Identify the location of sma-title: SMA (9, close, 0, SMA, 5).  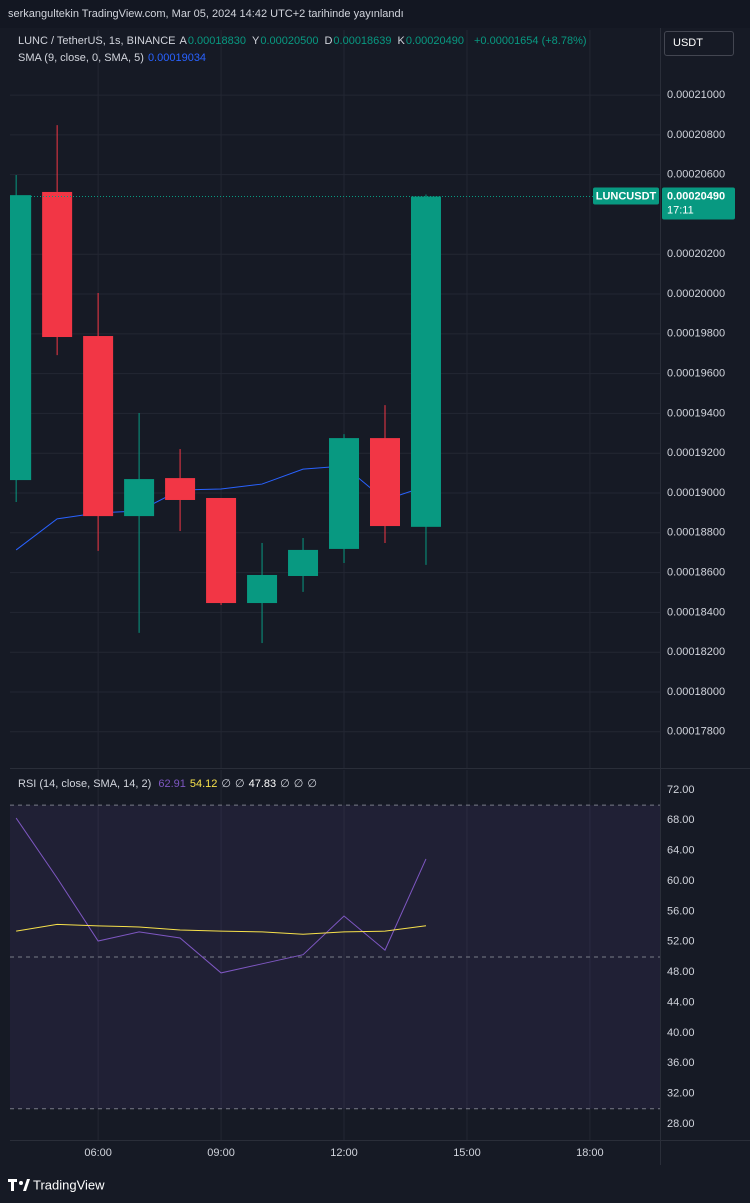
(81, 58).